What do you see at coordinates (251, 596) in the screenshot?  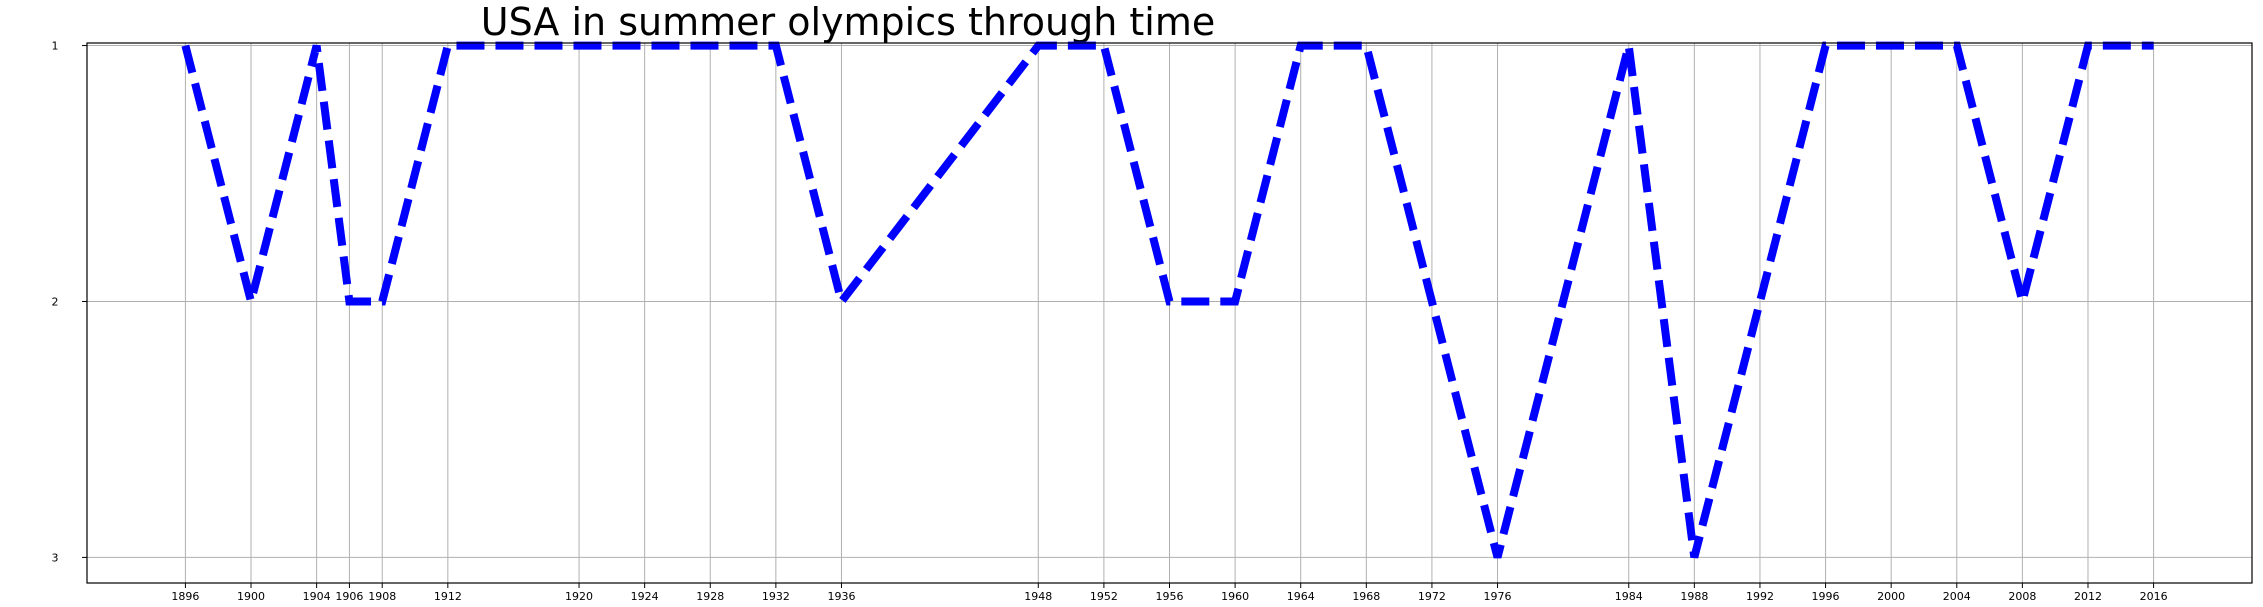 I see `x-tick-label: 1900` at bounding box center [251, 596].